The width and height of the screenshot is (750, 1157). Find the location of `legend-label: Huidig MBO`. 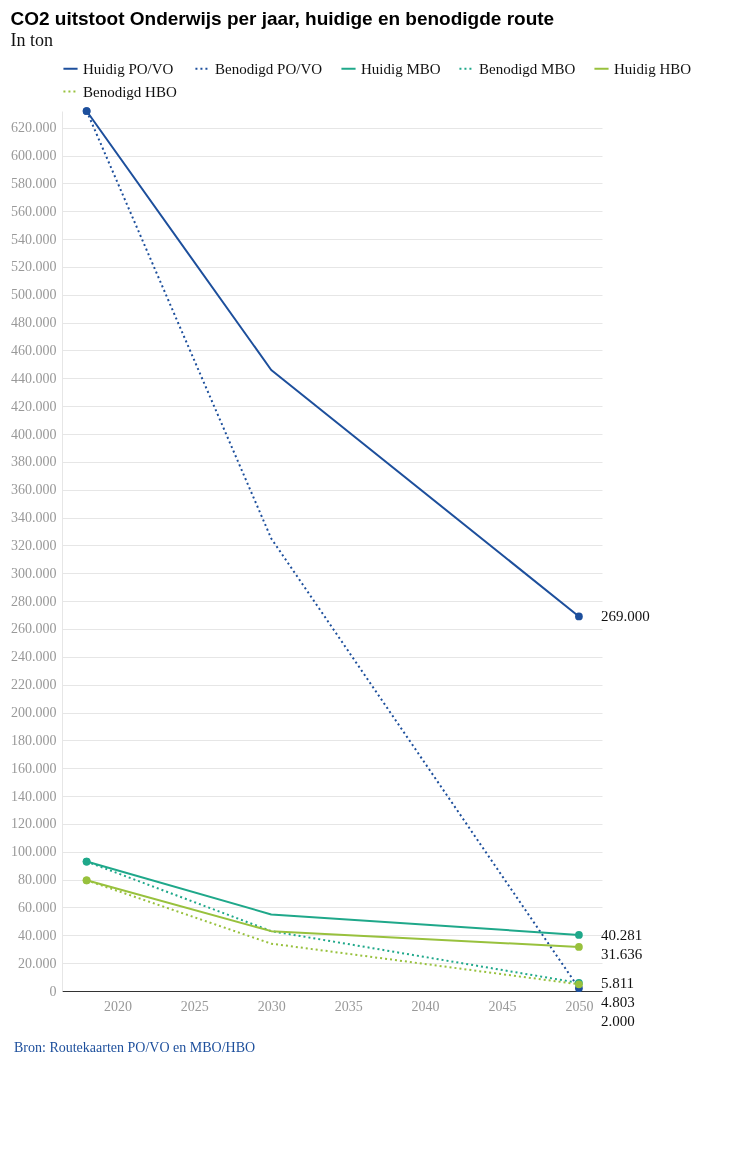

legend-label: Huidig MBO is located at coordinates (401, 68).